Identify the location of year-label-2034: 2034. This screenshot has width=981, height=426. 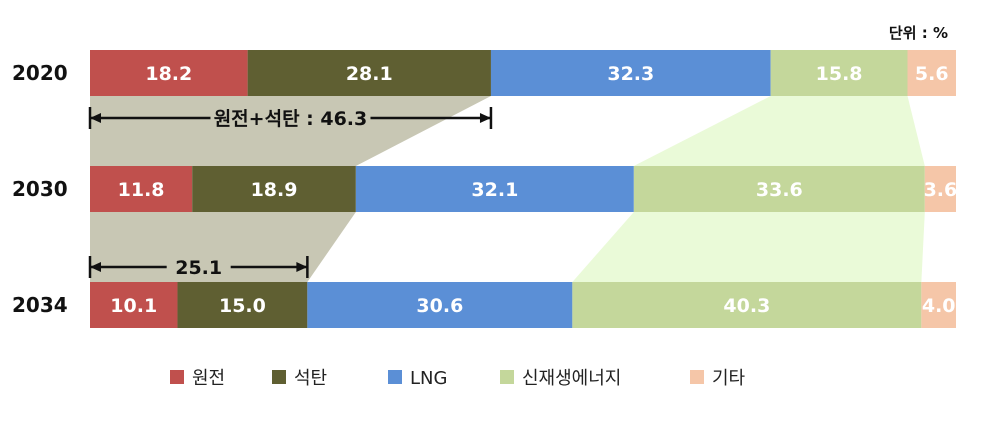
(40, 305).